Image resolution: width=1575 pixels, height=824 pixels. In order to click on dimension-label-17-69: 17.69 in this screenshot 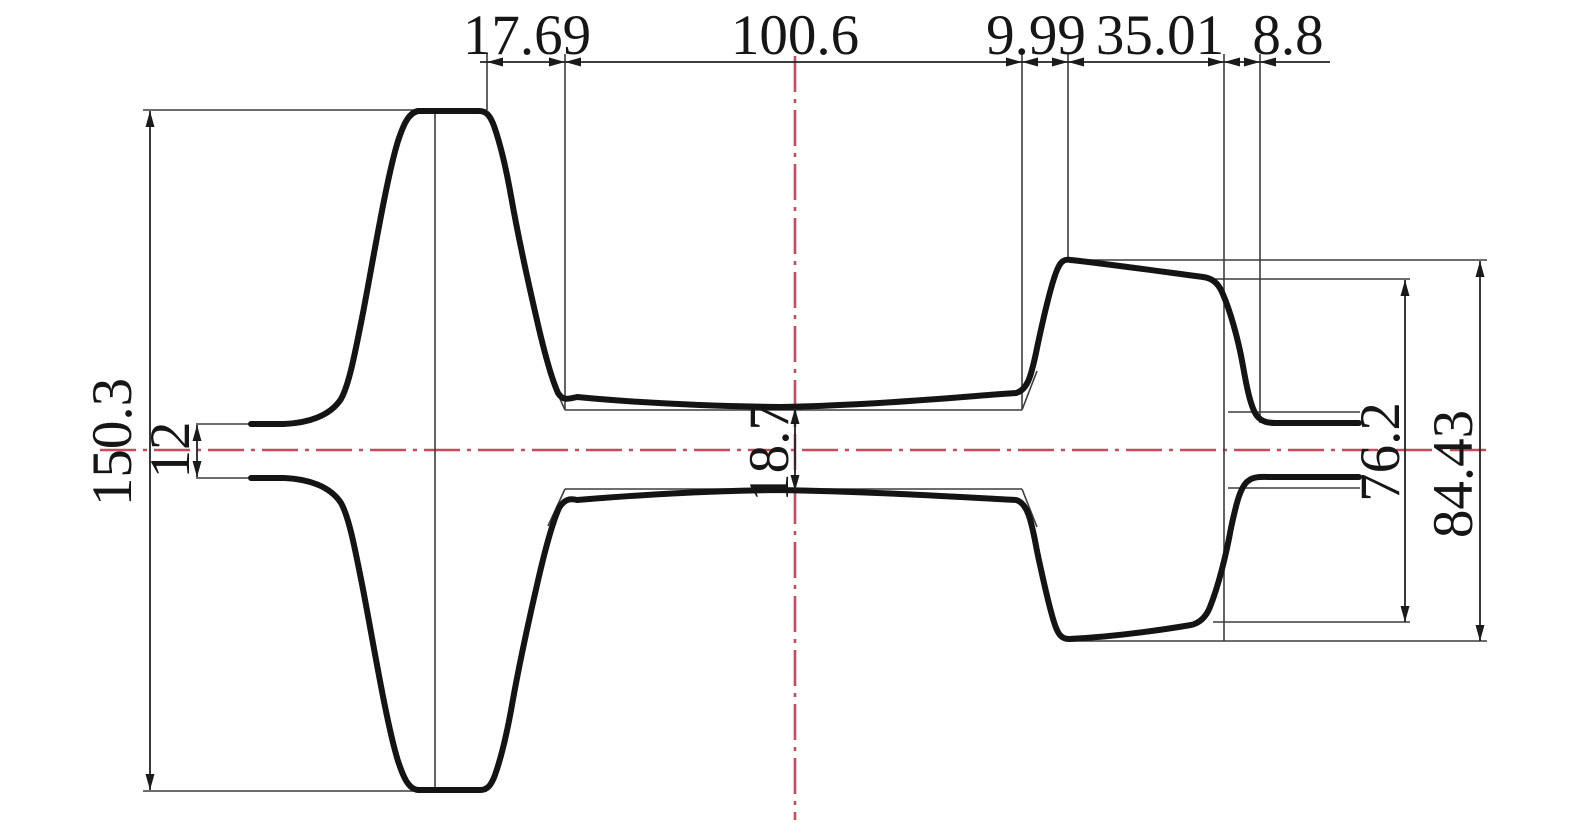, I will do `click(527, 35)`.